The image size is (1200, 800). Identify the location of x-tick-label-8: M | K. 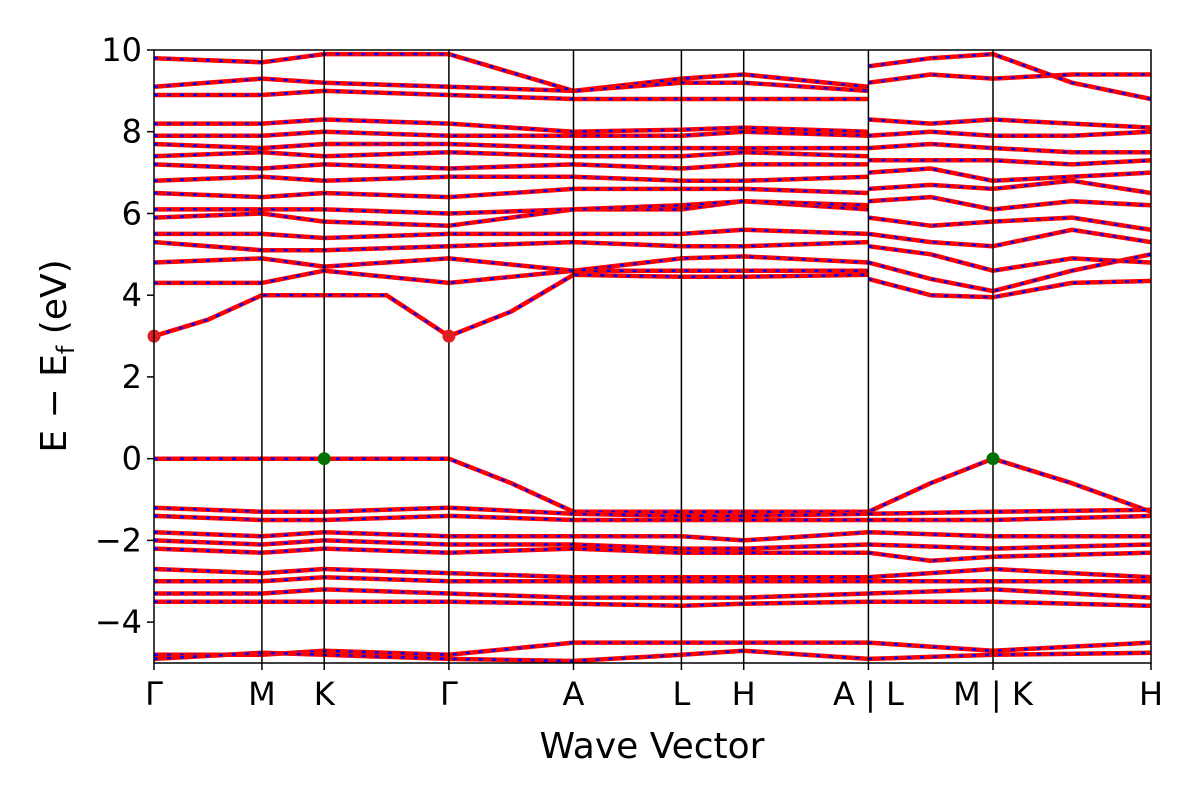
(993, 694).